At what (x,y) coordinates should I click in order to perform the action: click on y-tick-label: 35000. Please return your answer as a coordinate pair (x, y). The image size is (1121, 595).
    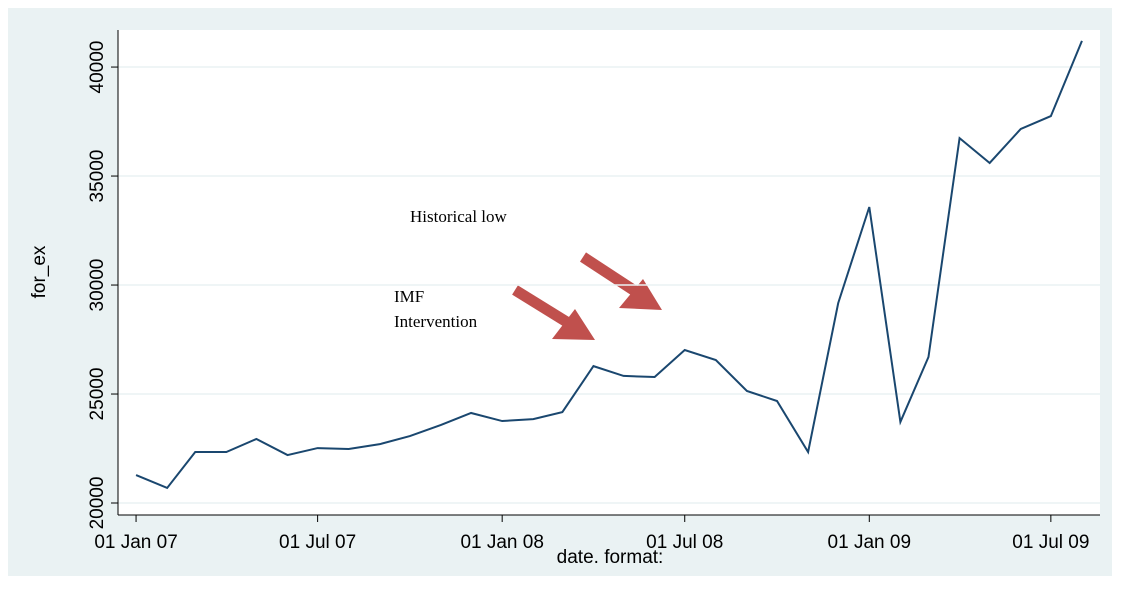
    Looking at the image, I should click on (97, 176).